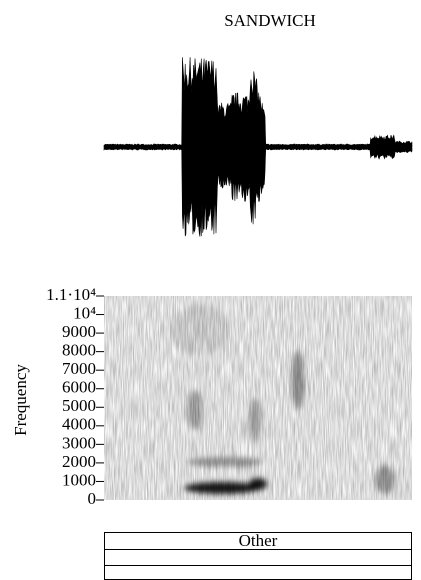  I want to click on y-tick-label: 1.1·10⁴, so click(71, 294).